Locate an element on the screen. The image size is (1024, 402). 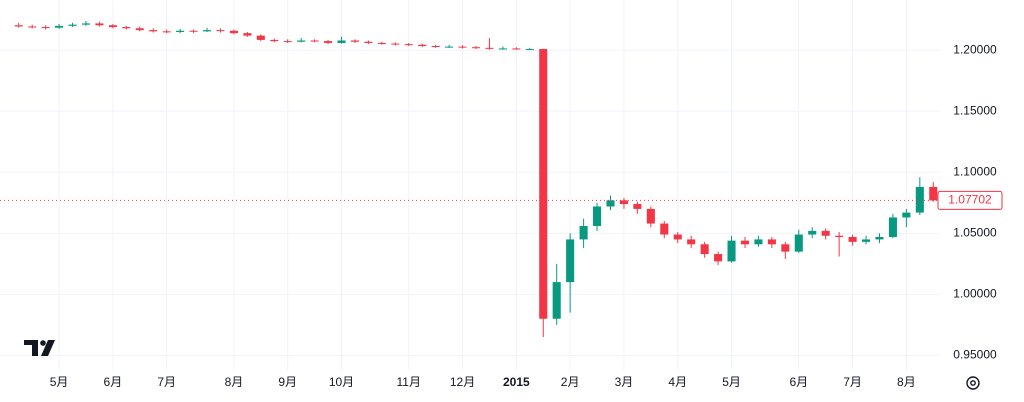
settings-icon is located at coordinates (973, 383).